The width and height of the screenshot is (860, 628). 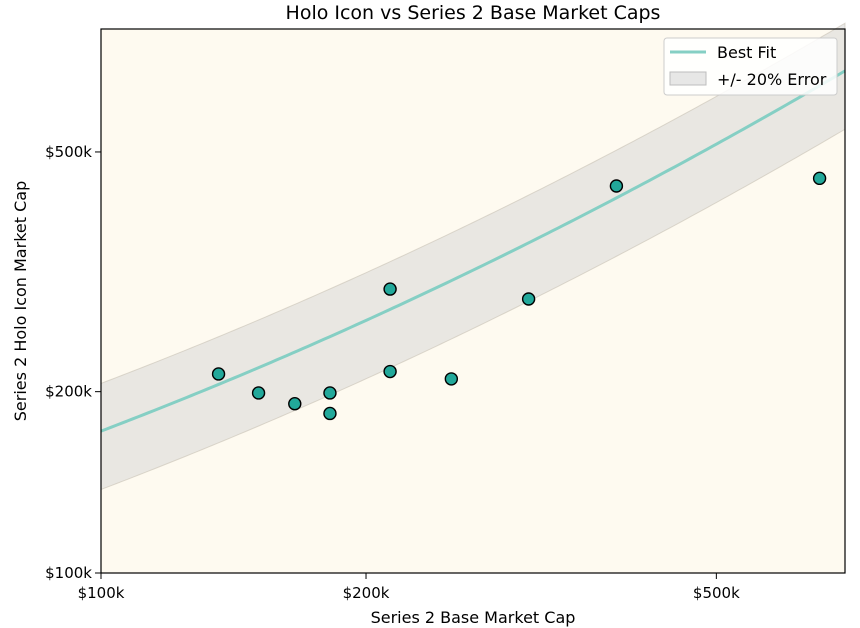 I want to click on x-axis-ticks: $100k $200k $500k, so click(x=409, y=587).